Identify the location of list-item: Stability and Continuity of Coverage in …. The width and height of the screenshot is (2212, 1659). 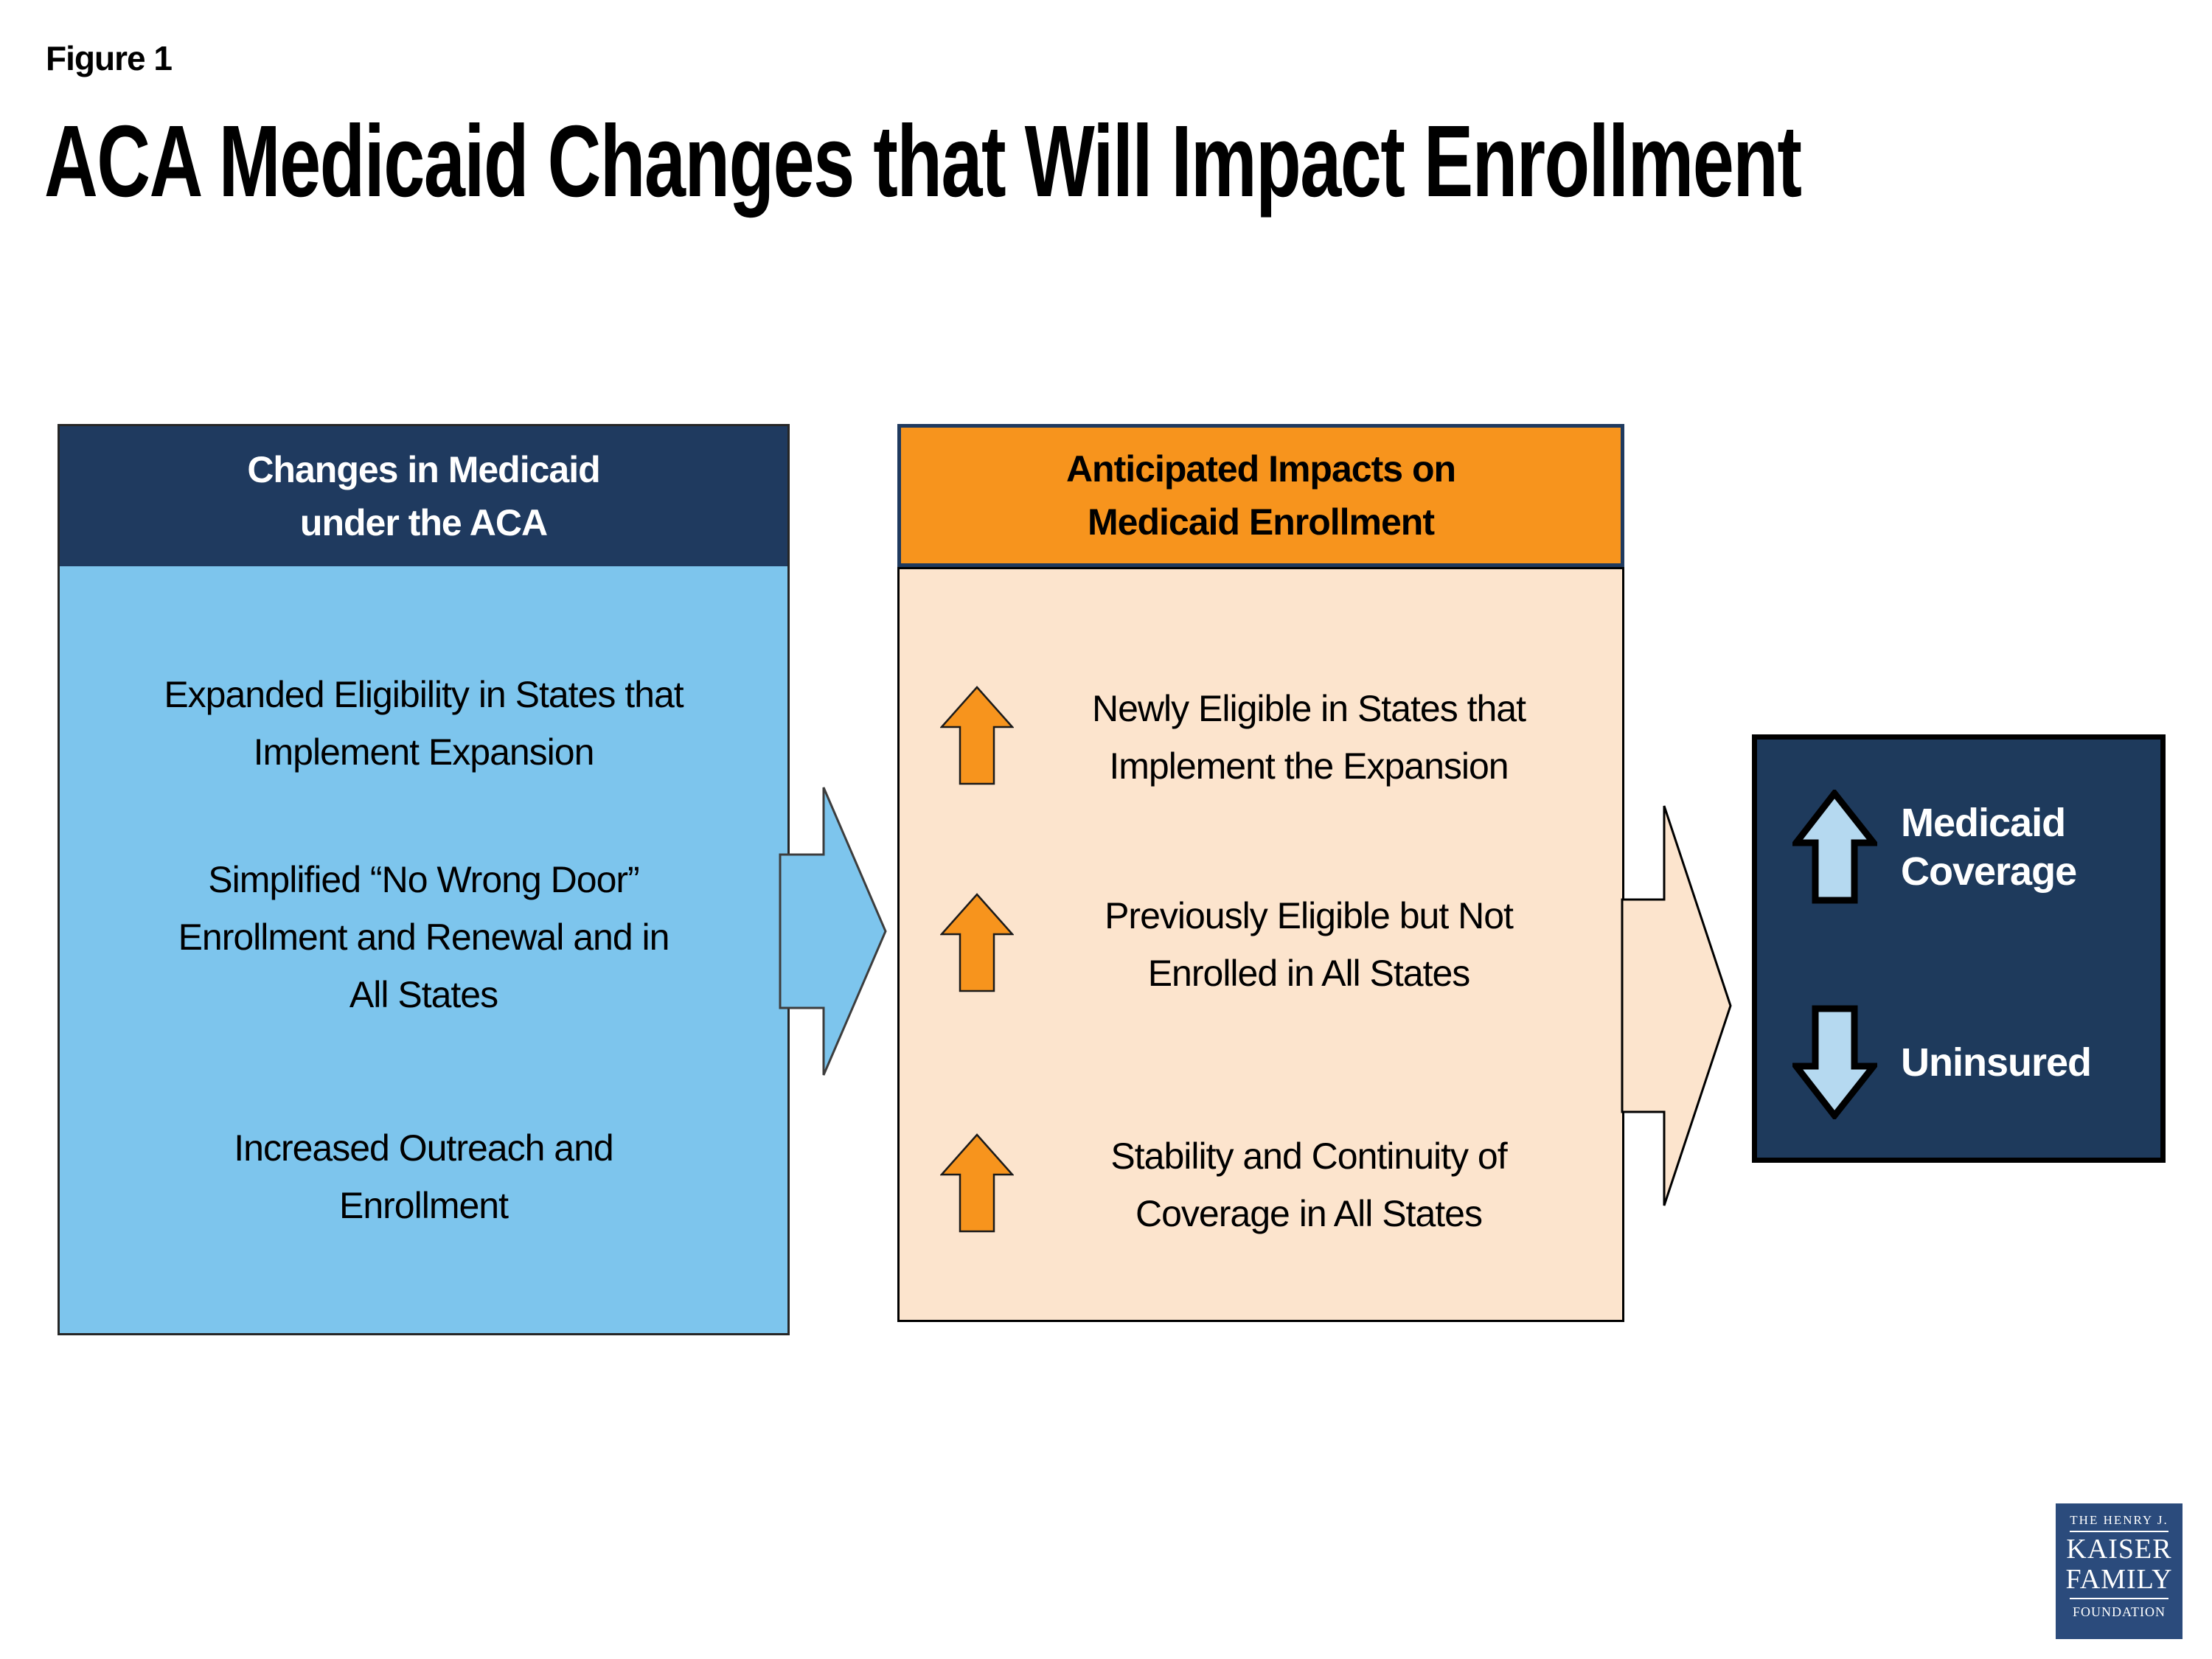
(1261, 1184).